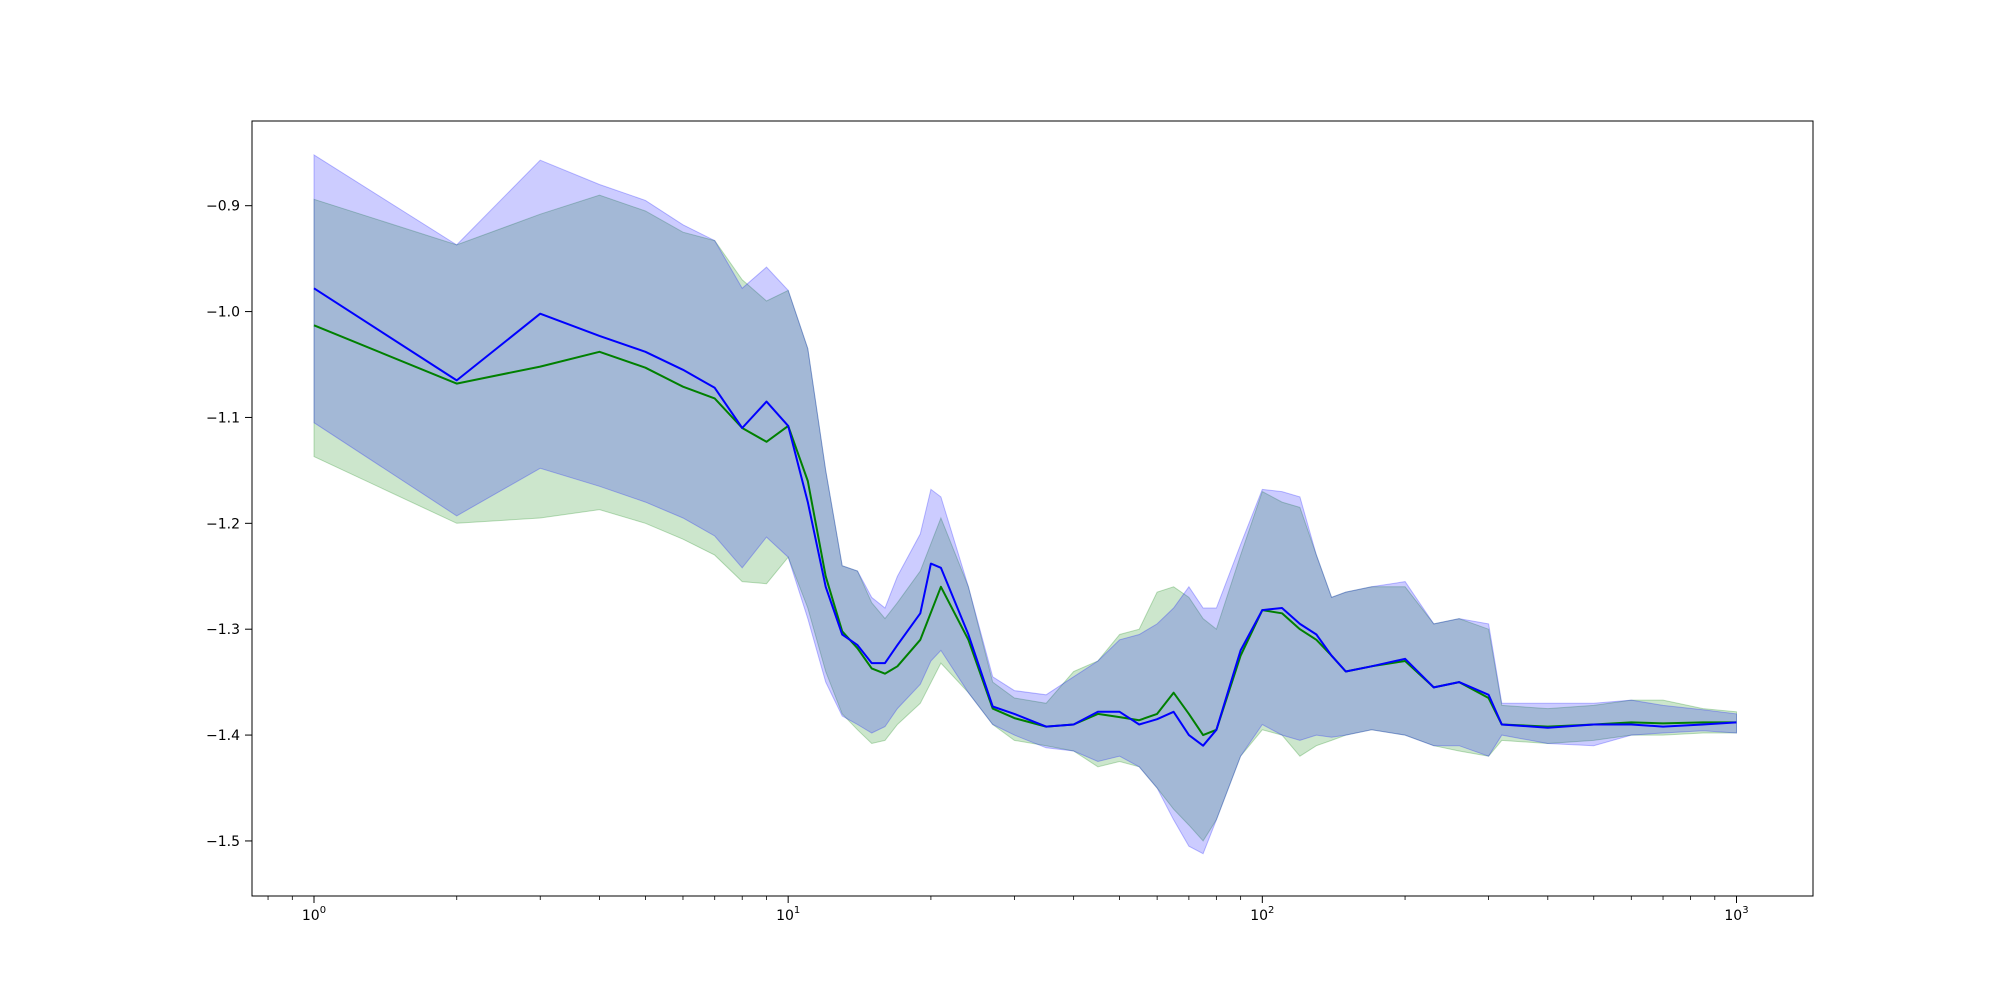  I want to click on x-tick-label: 10², so click(1262, 914).